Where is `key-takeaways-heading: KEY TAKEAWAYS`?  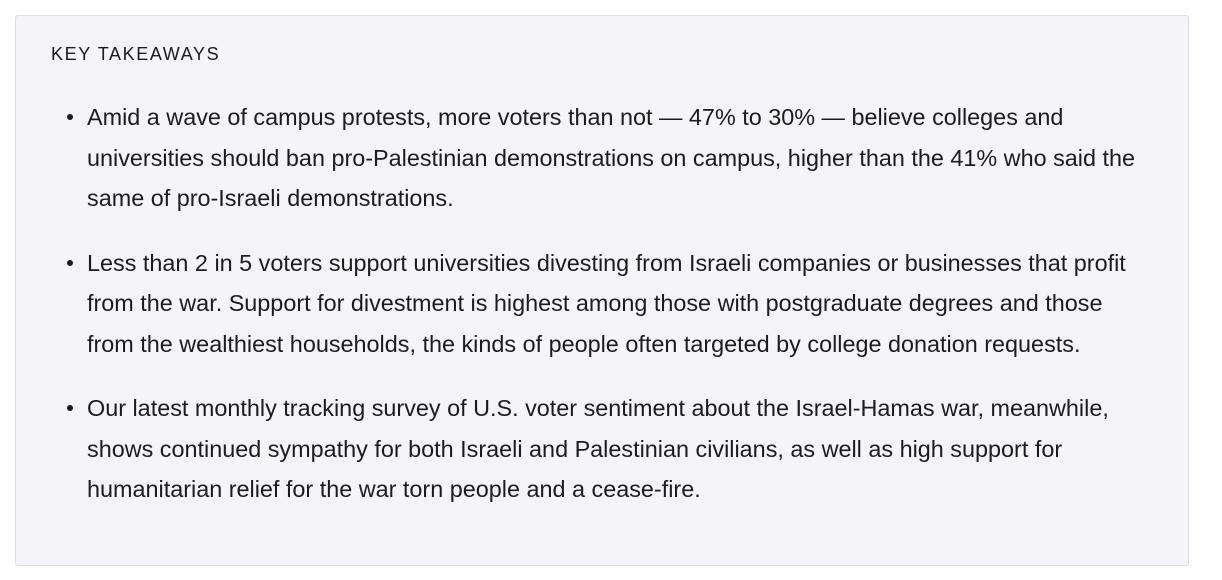 key-takeaways-heading: KEY TAKEAWAYS is located at coordinates (136, 54).